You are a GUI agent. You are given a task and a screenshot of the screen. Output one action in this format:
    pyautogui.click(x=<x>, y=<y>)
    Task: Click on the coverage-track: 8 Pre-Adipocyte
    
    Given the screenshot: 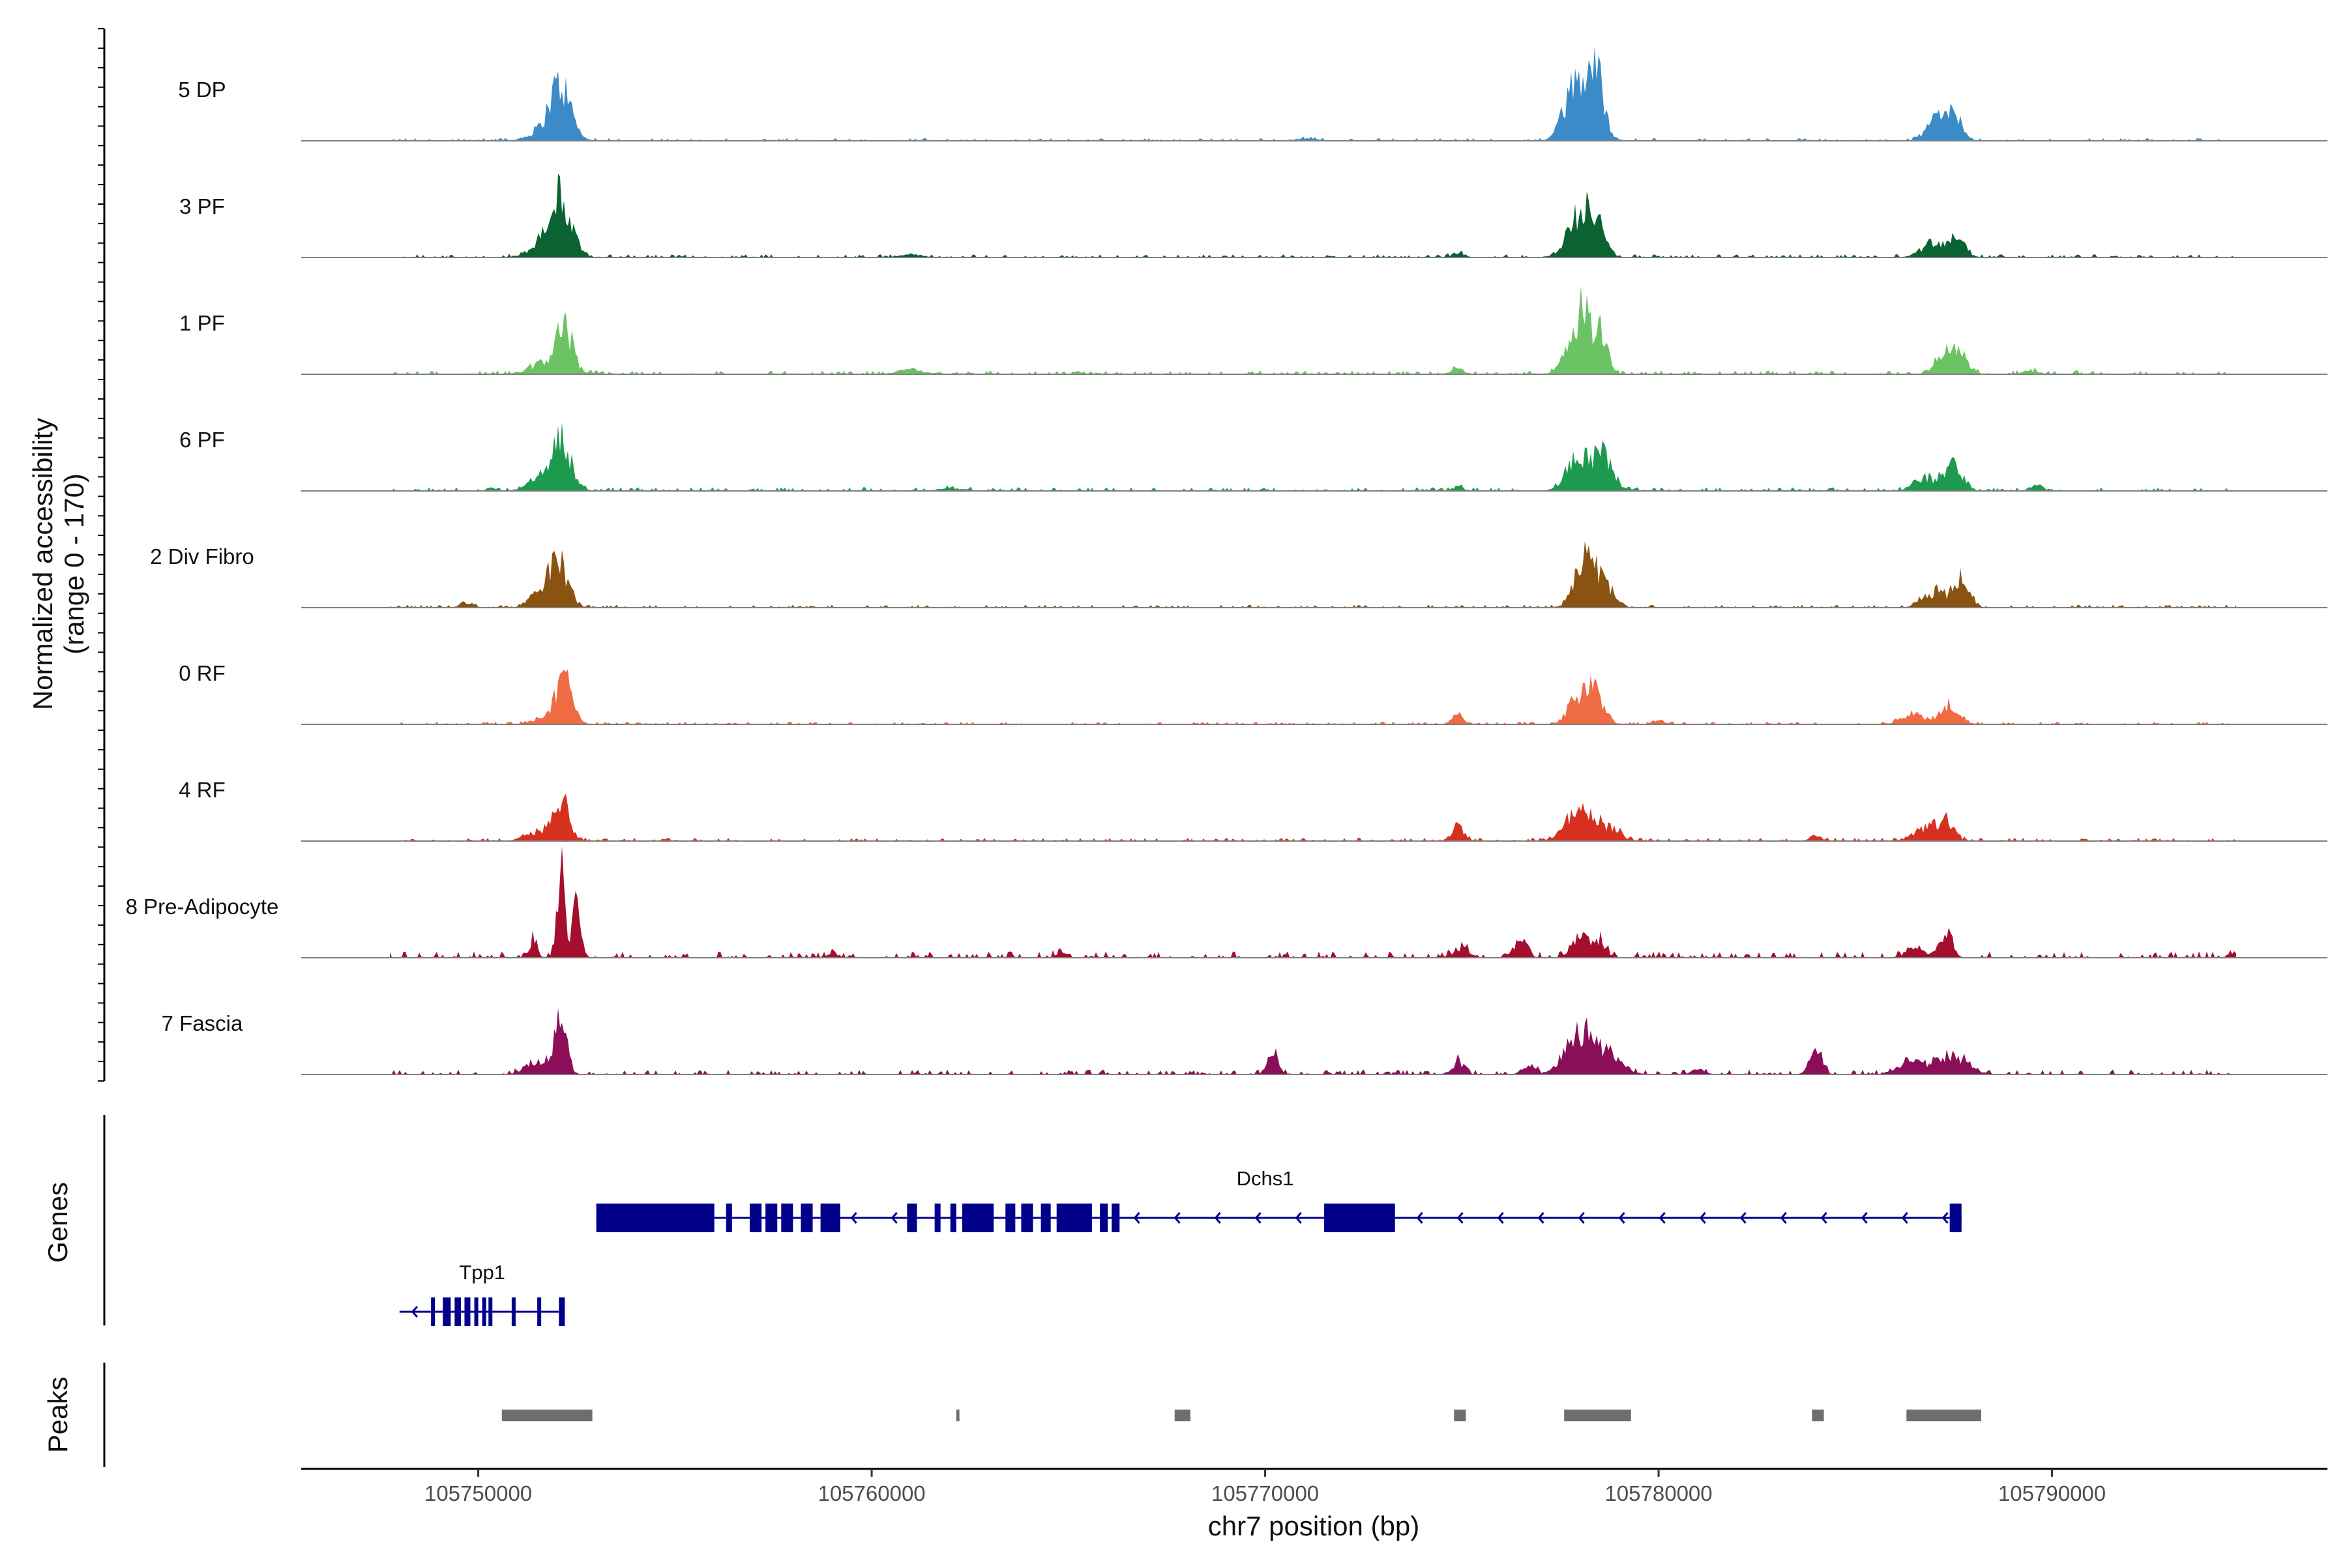 What is the action you would take?
    pyautogui.click(x=1226, y=902)
    